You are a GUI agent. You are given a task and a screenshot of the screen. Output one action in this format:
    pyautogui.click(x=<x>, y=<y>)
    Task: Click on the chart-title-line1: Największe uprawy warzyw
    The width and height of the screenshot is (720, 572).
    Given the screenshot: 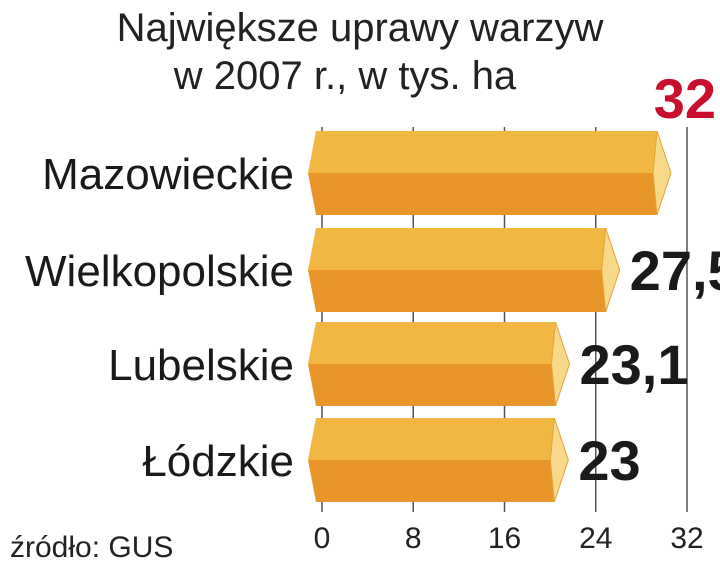 What is the action you would take?
    pyautogui.click(x=360, y=28)
    